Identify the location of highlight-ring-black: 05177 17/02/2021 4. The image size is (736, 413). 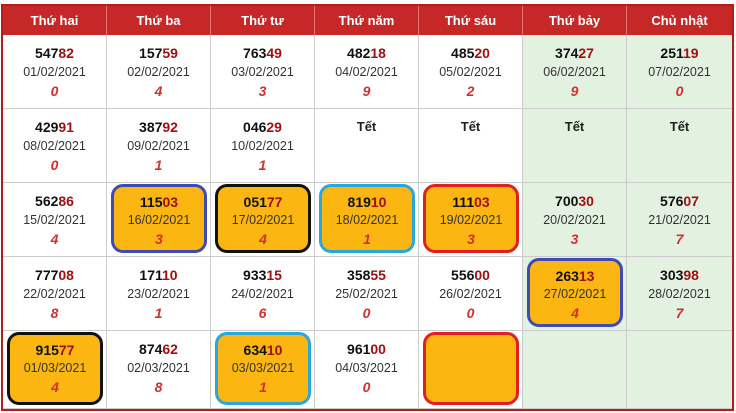
(263, 218).